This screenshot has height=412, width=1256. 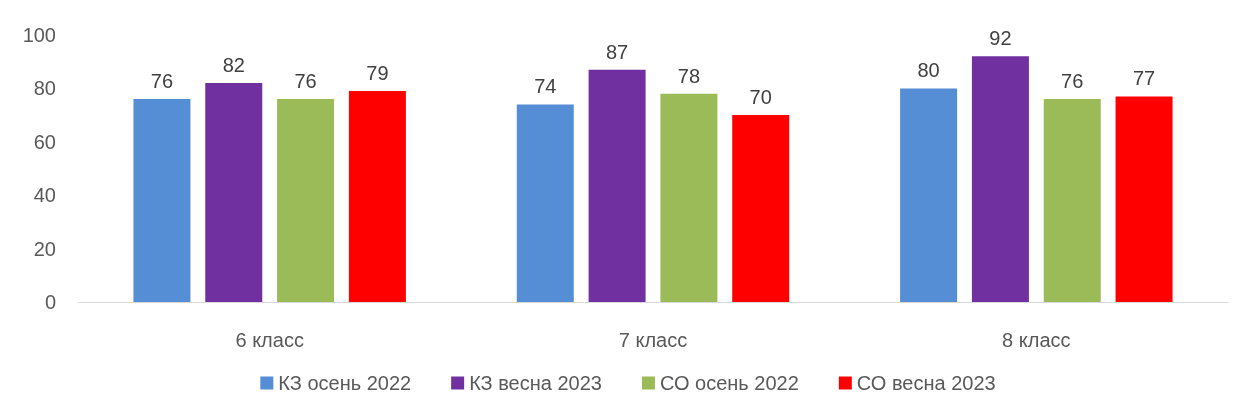 What do you see at coordinates (729, 383) in the screenshot?
I see `legend-label: СО осень 2022` at bounding box center [729, 383].